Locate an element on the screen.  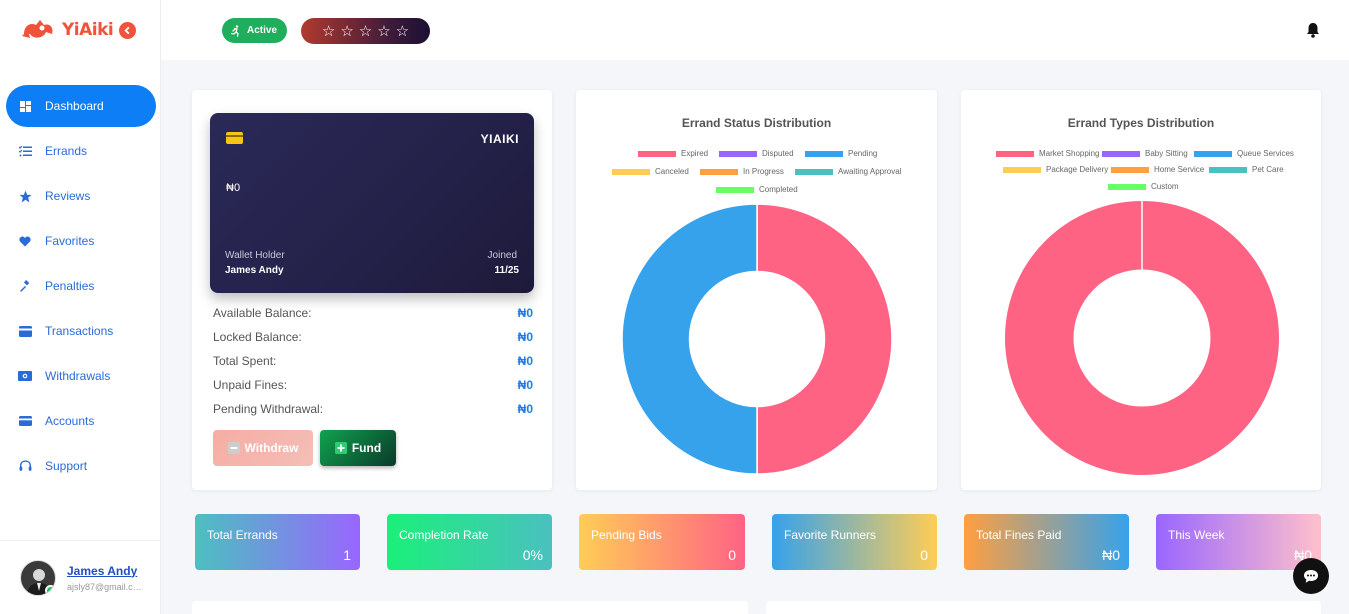
sidebar-item-dashboard: Dashboard is located at coordinates (81, 106).